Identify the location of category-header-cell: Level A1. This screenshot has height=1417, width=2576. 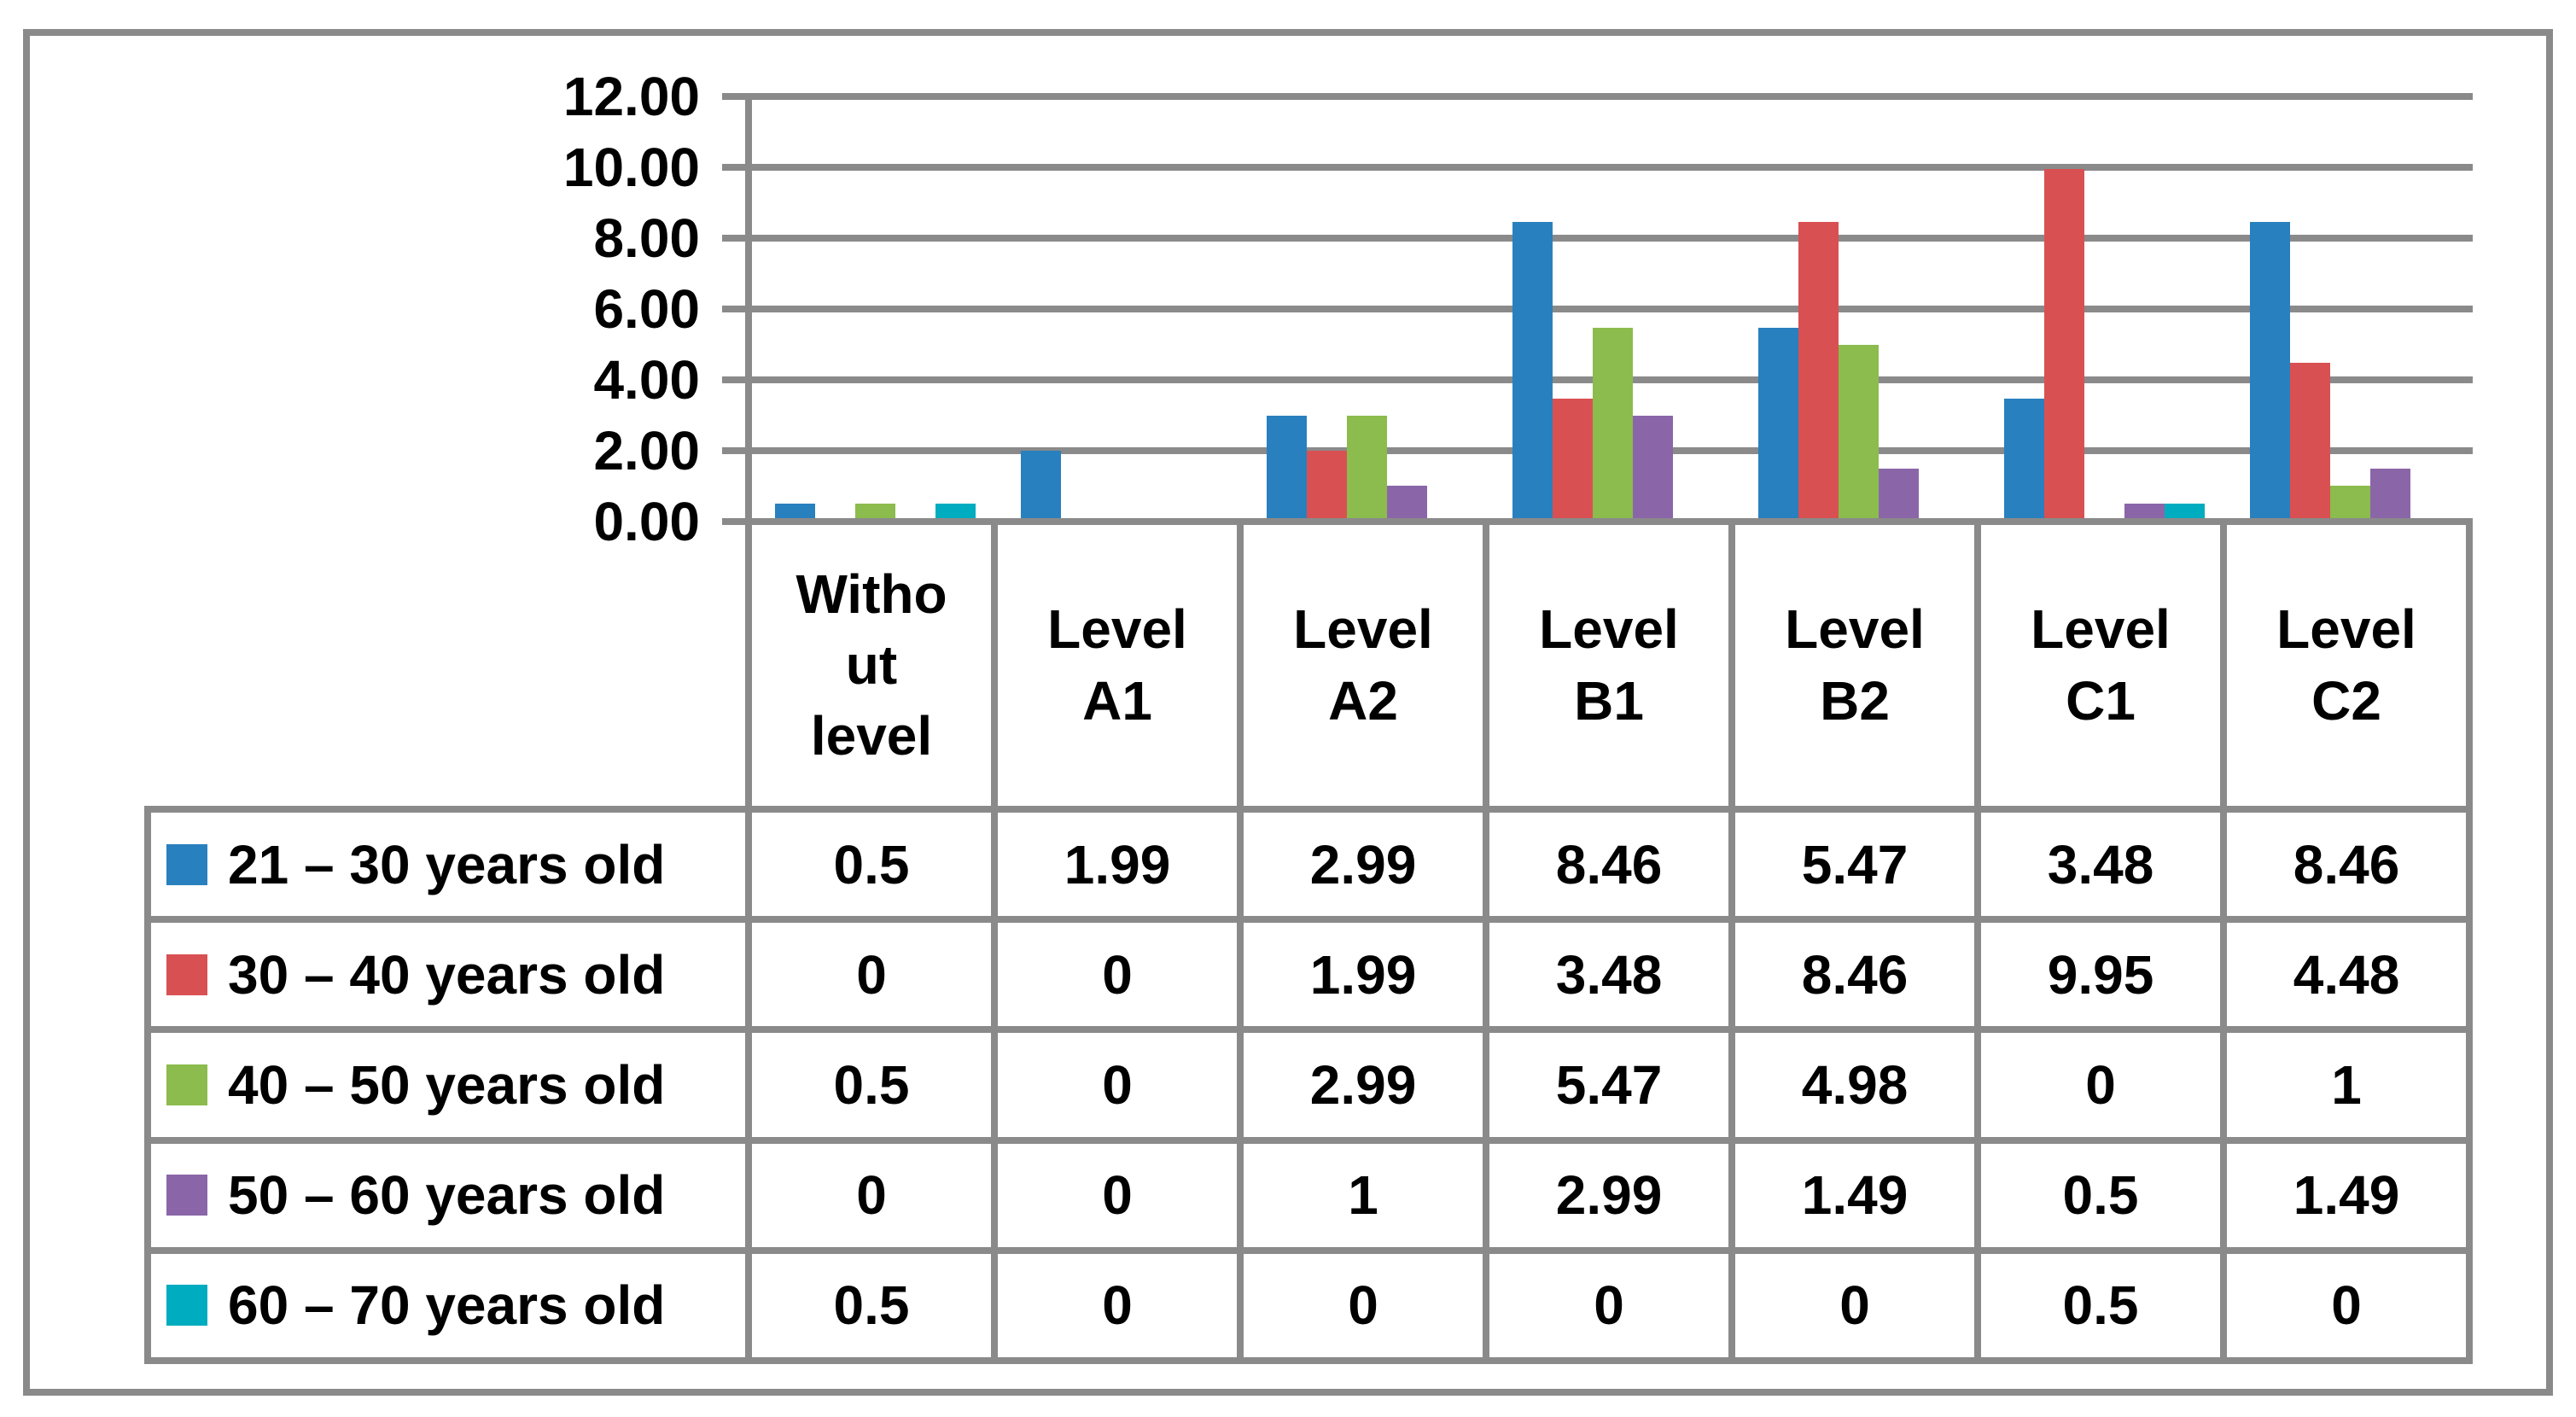
(1117, 666).